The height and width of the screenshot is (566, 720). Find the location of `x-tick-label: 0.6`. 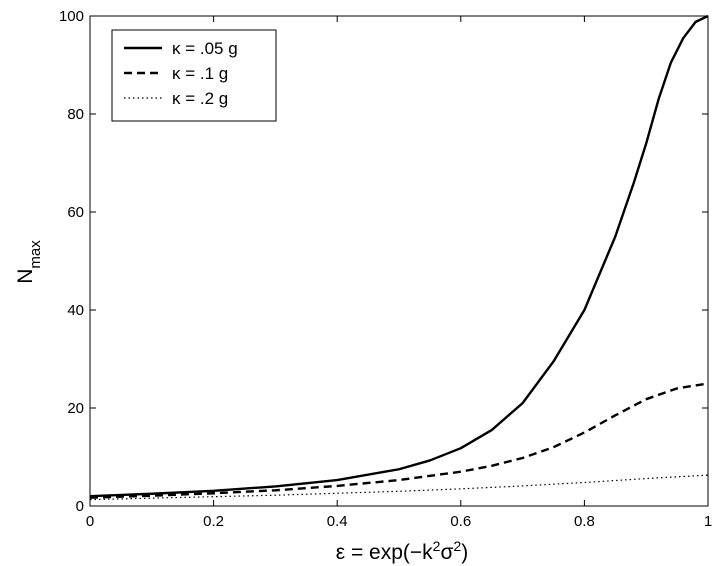

x-tick-label: 0.6 is located at coordinates (460, 521).